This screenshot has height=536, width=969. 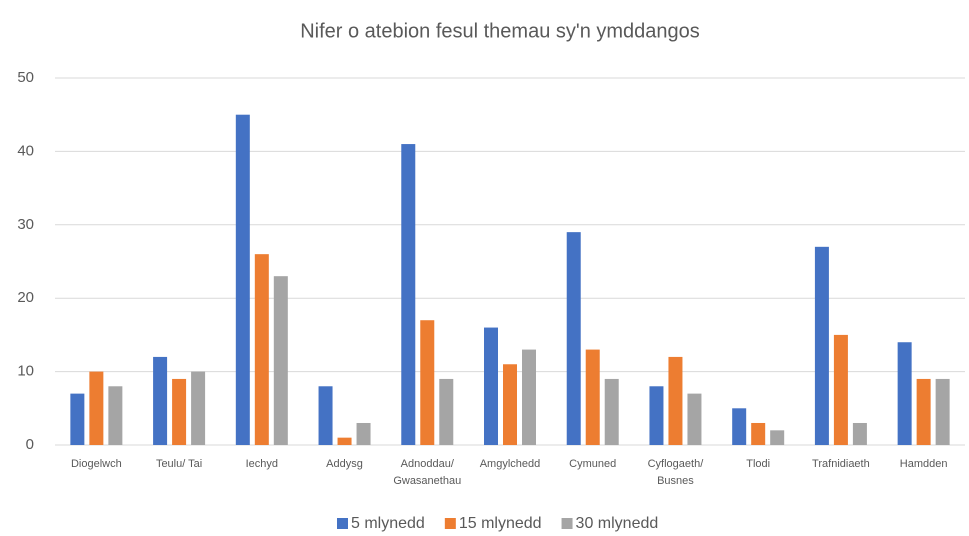 I want to click on legend-label: 15 mlynedd, so click(x=500, y=523).